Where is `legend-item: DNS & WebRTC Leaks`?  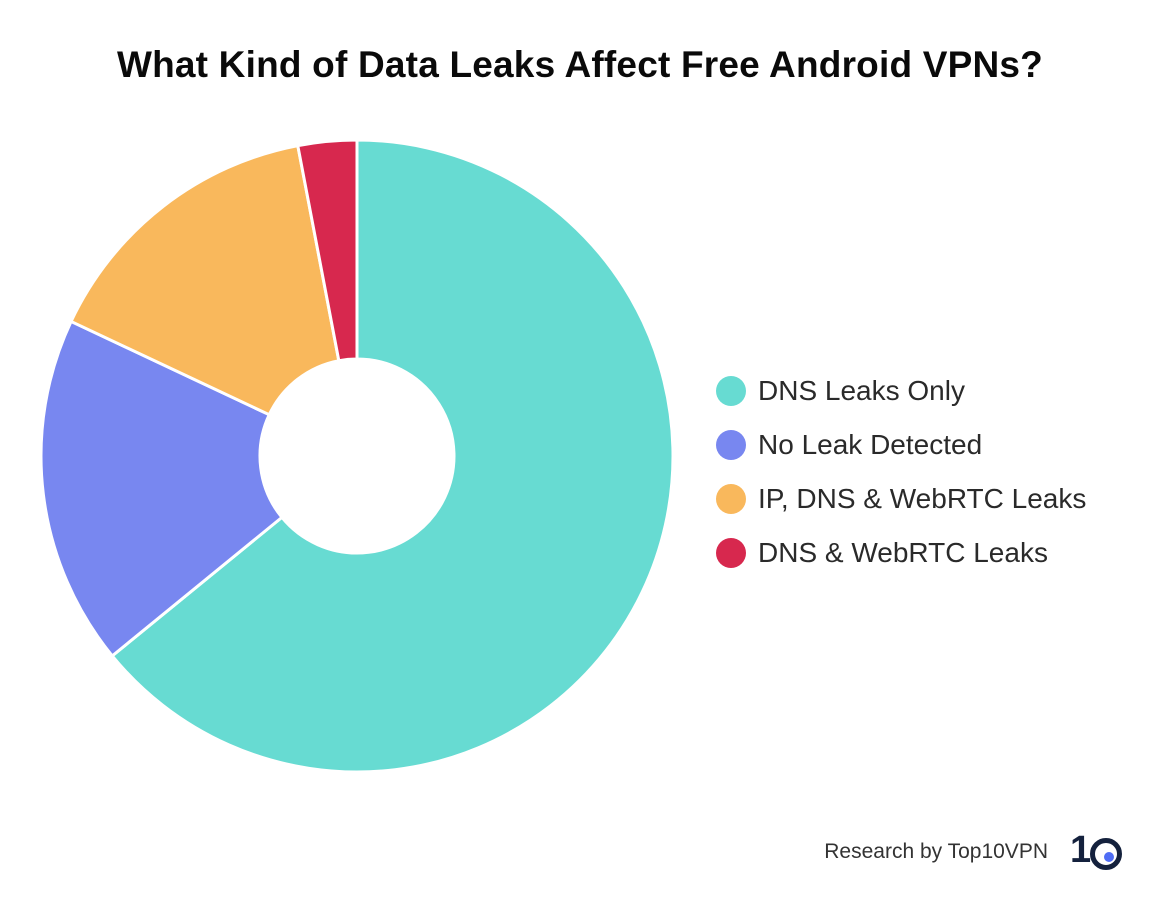
legend-item: DNS & WebRTC Leaks is located at coordinates (936, 553).